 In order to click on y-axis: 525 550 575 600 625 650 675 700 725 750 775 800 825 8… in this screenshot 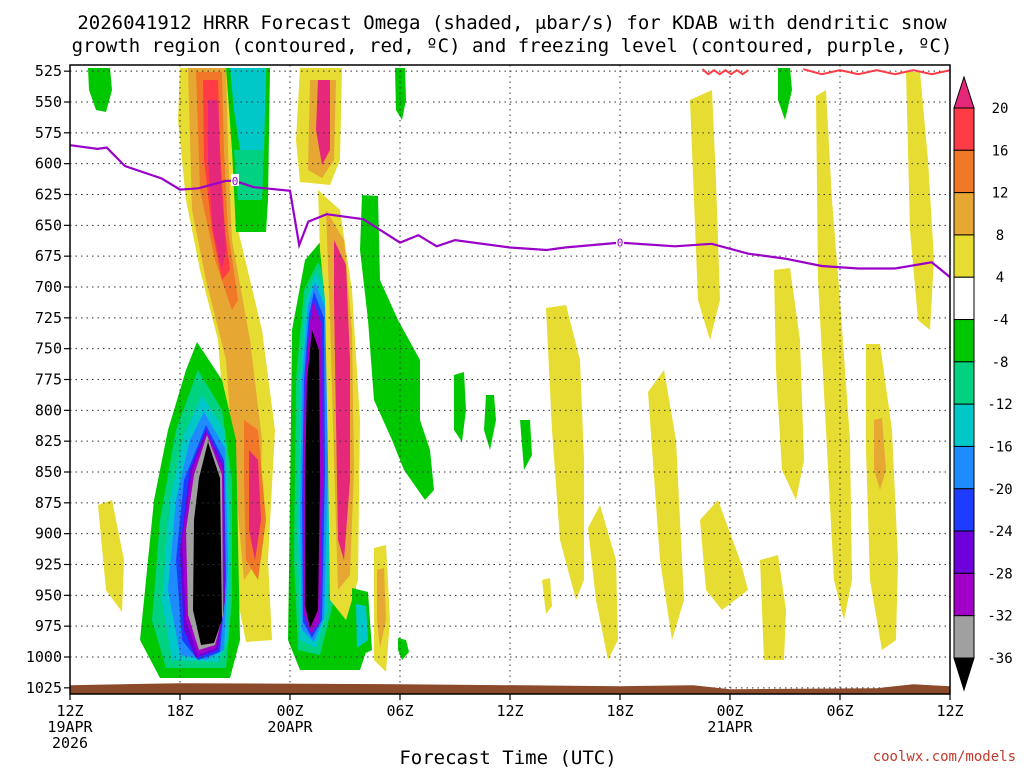, I will do `click(48, 379)`.